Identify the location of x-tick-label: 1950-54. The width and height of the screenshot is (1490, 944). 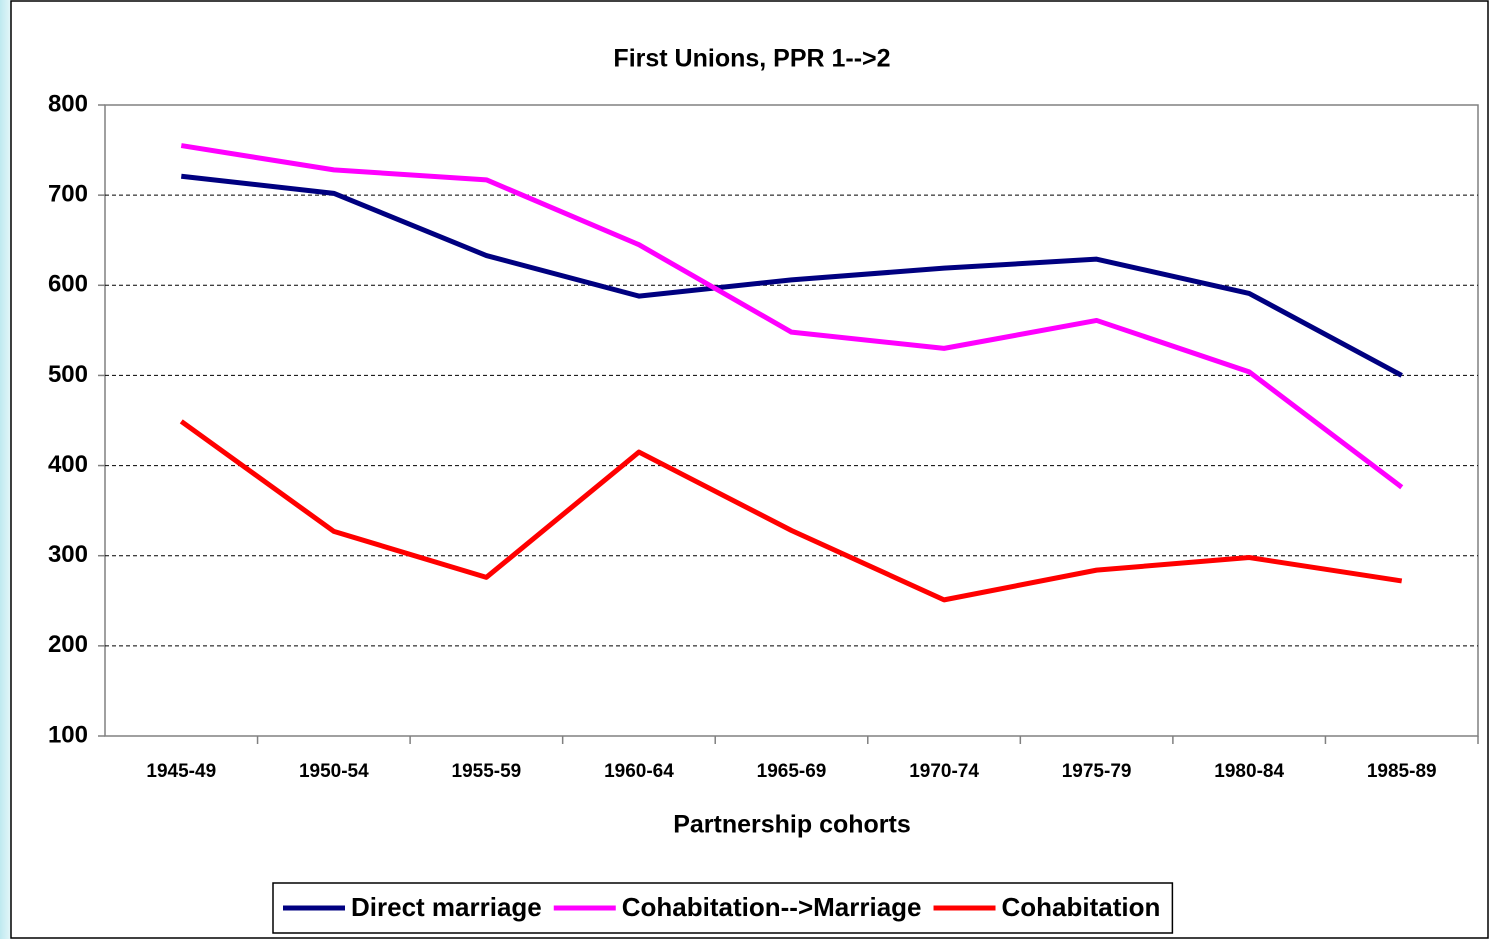
(334, 771).